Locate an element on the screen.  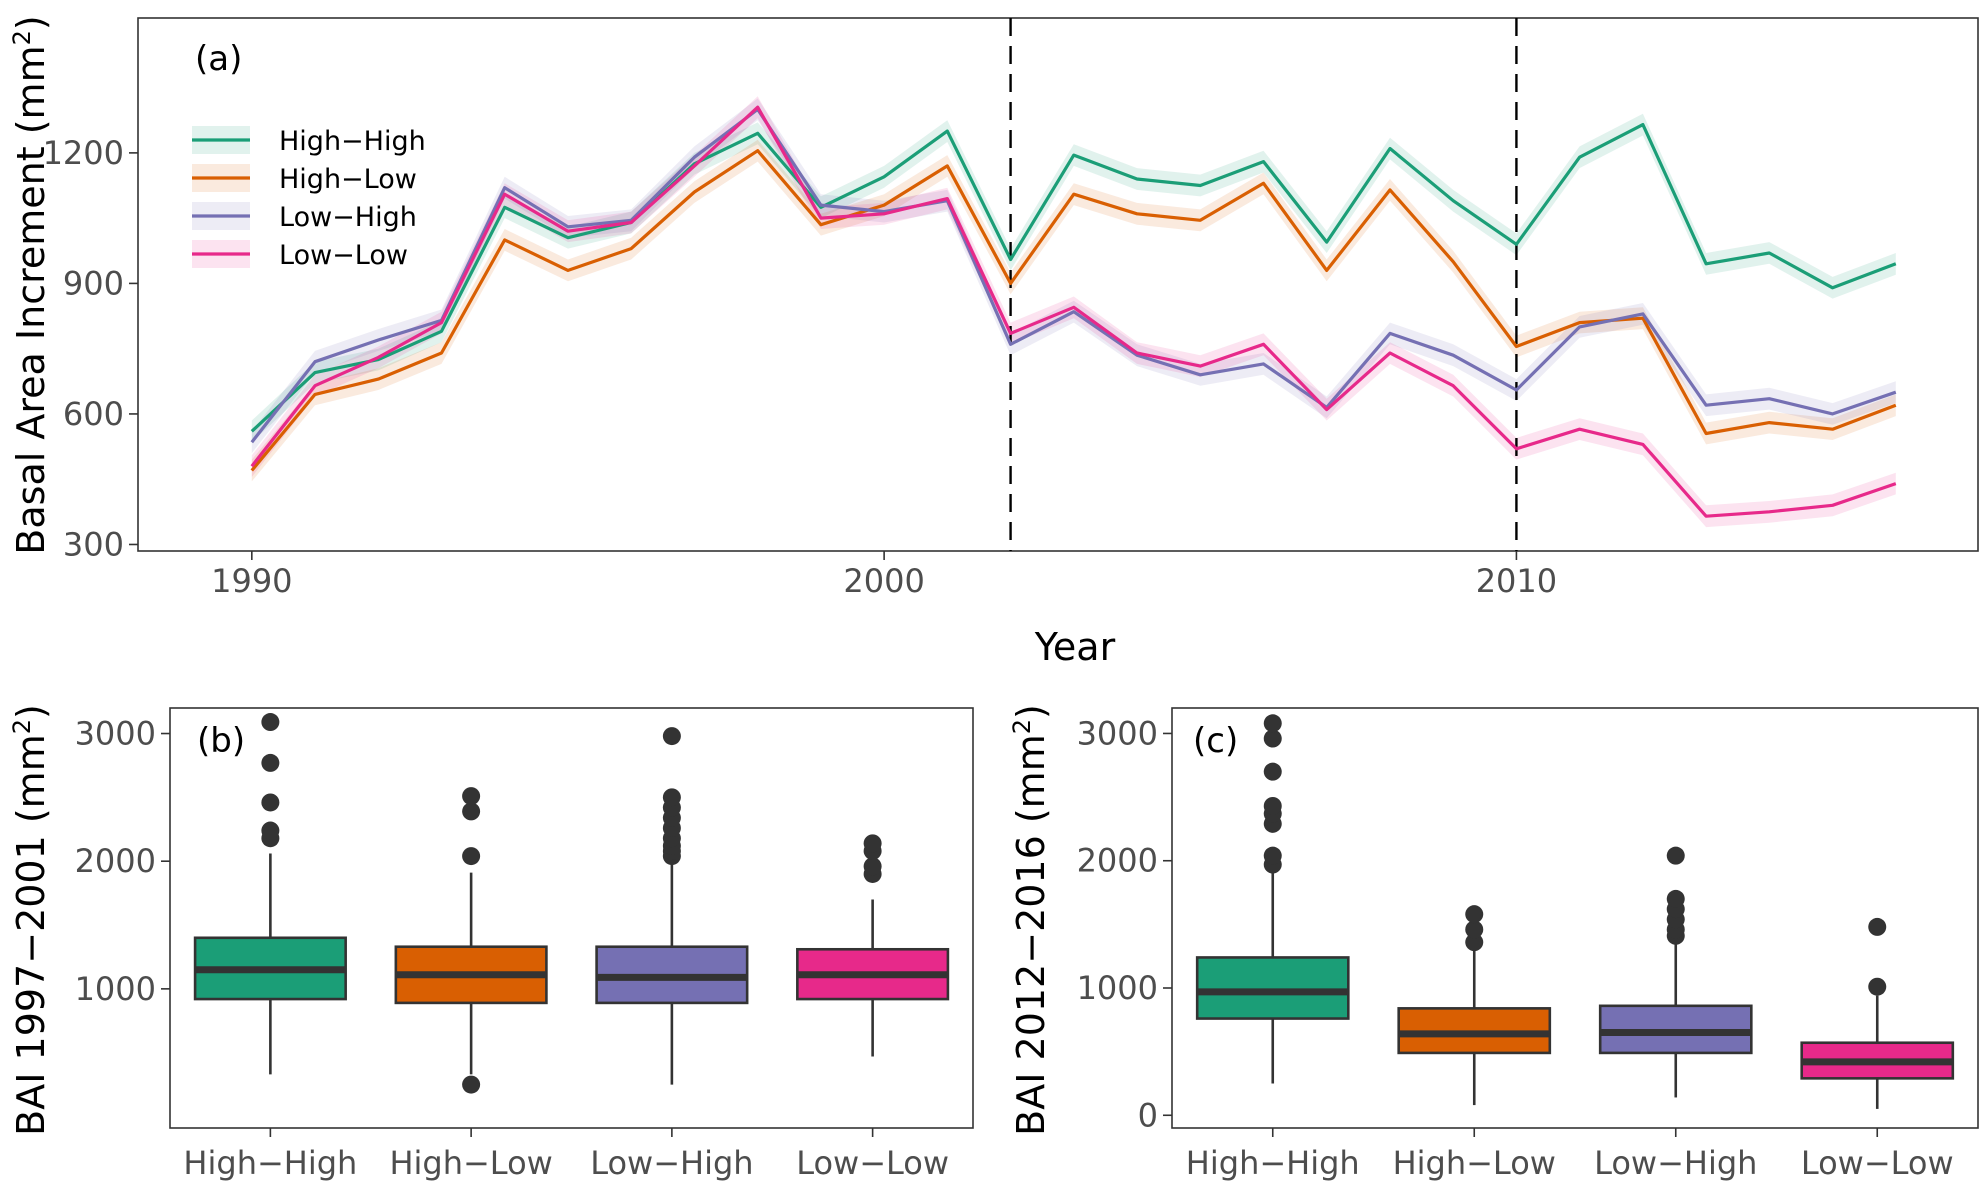
panel-a-tag: (a) is located at coordinates (218, 59).